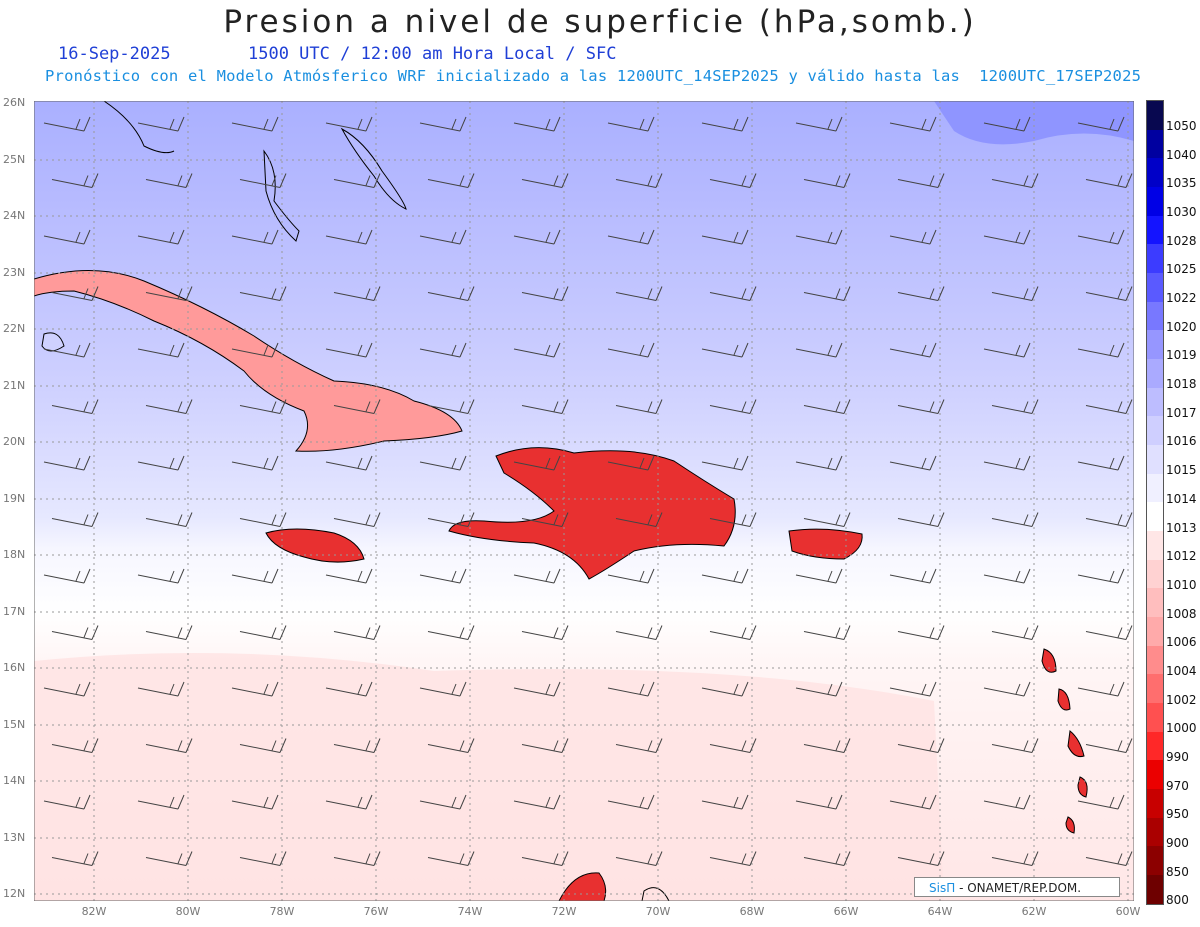 The height and width of the screenshot is (927, 1200). I want to click on lon-label: 68W, so click(752, 911).